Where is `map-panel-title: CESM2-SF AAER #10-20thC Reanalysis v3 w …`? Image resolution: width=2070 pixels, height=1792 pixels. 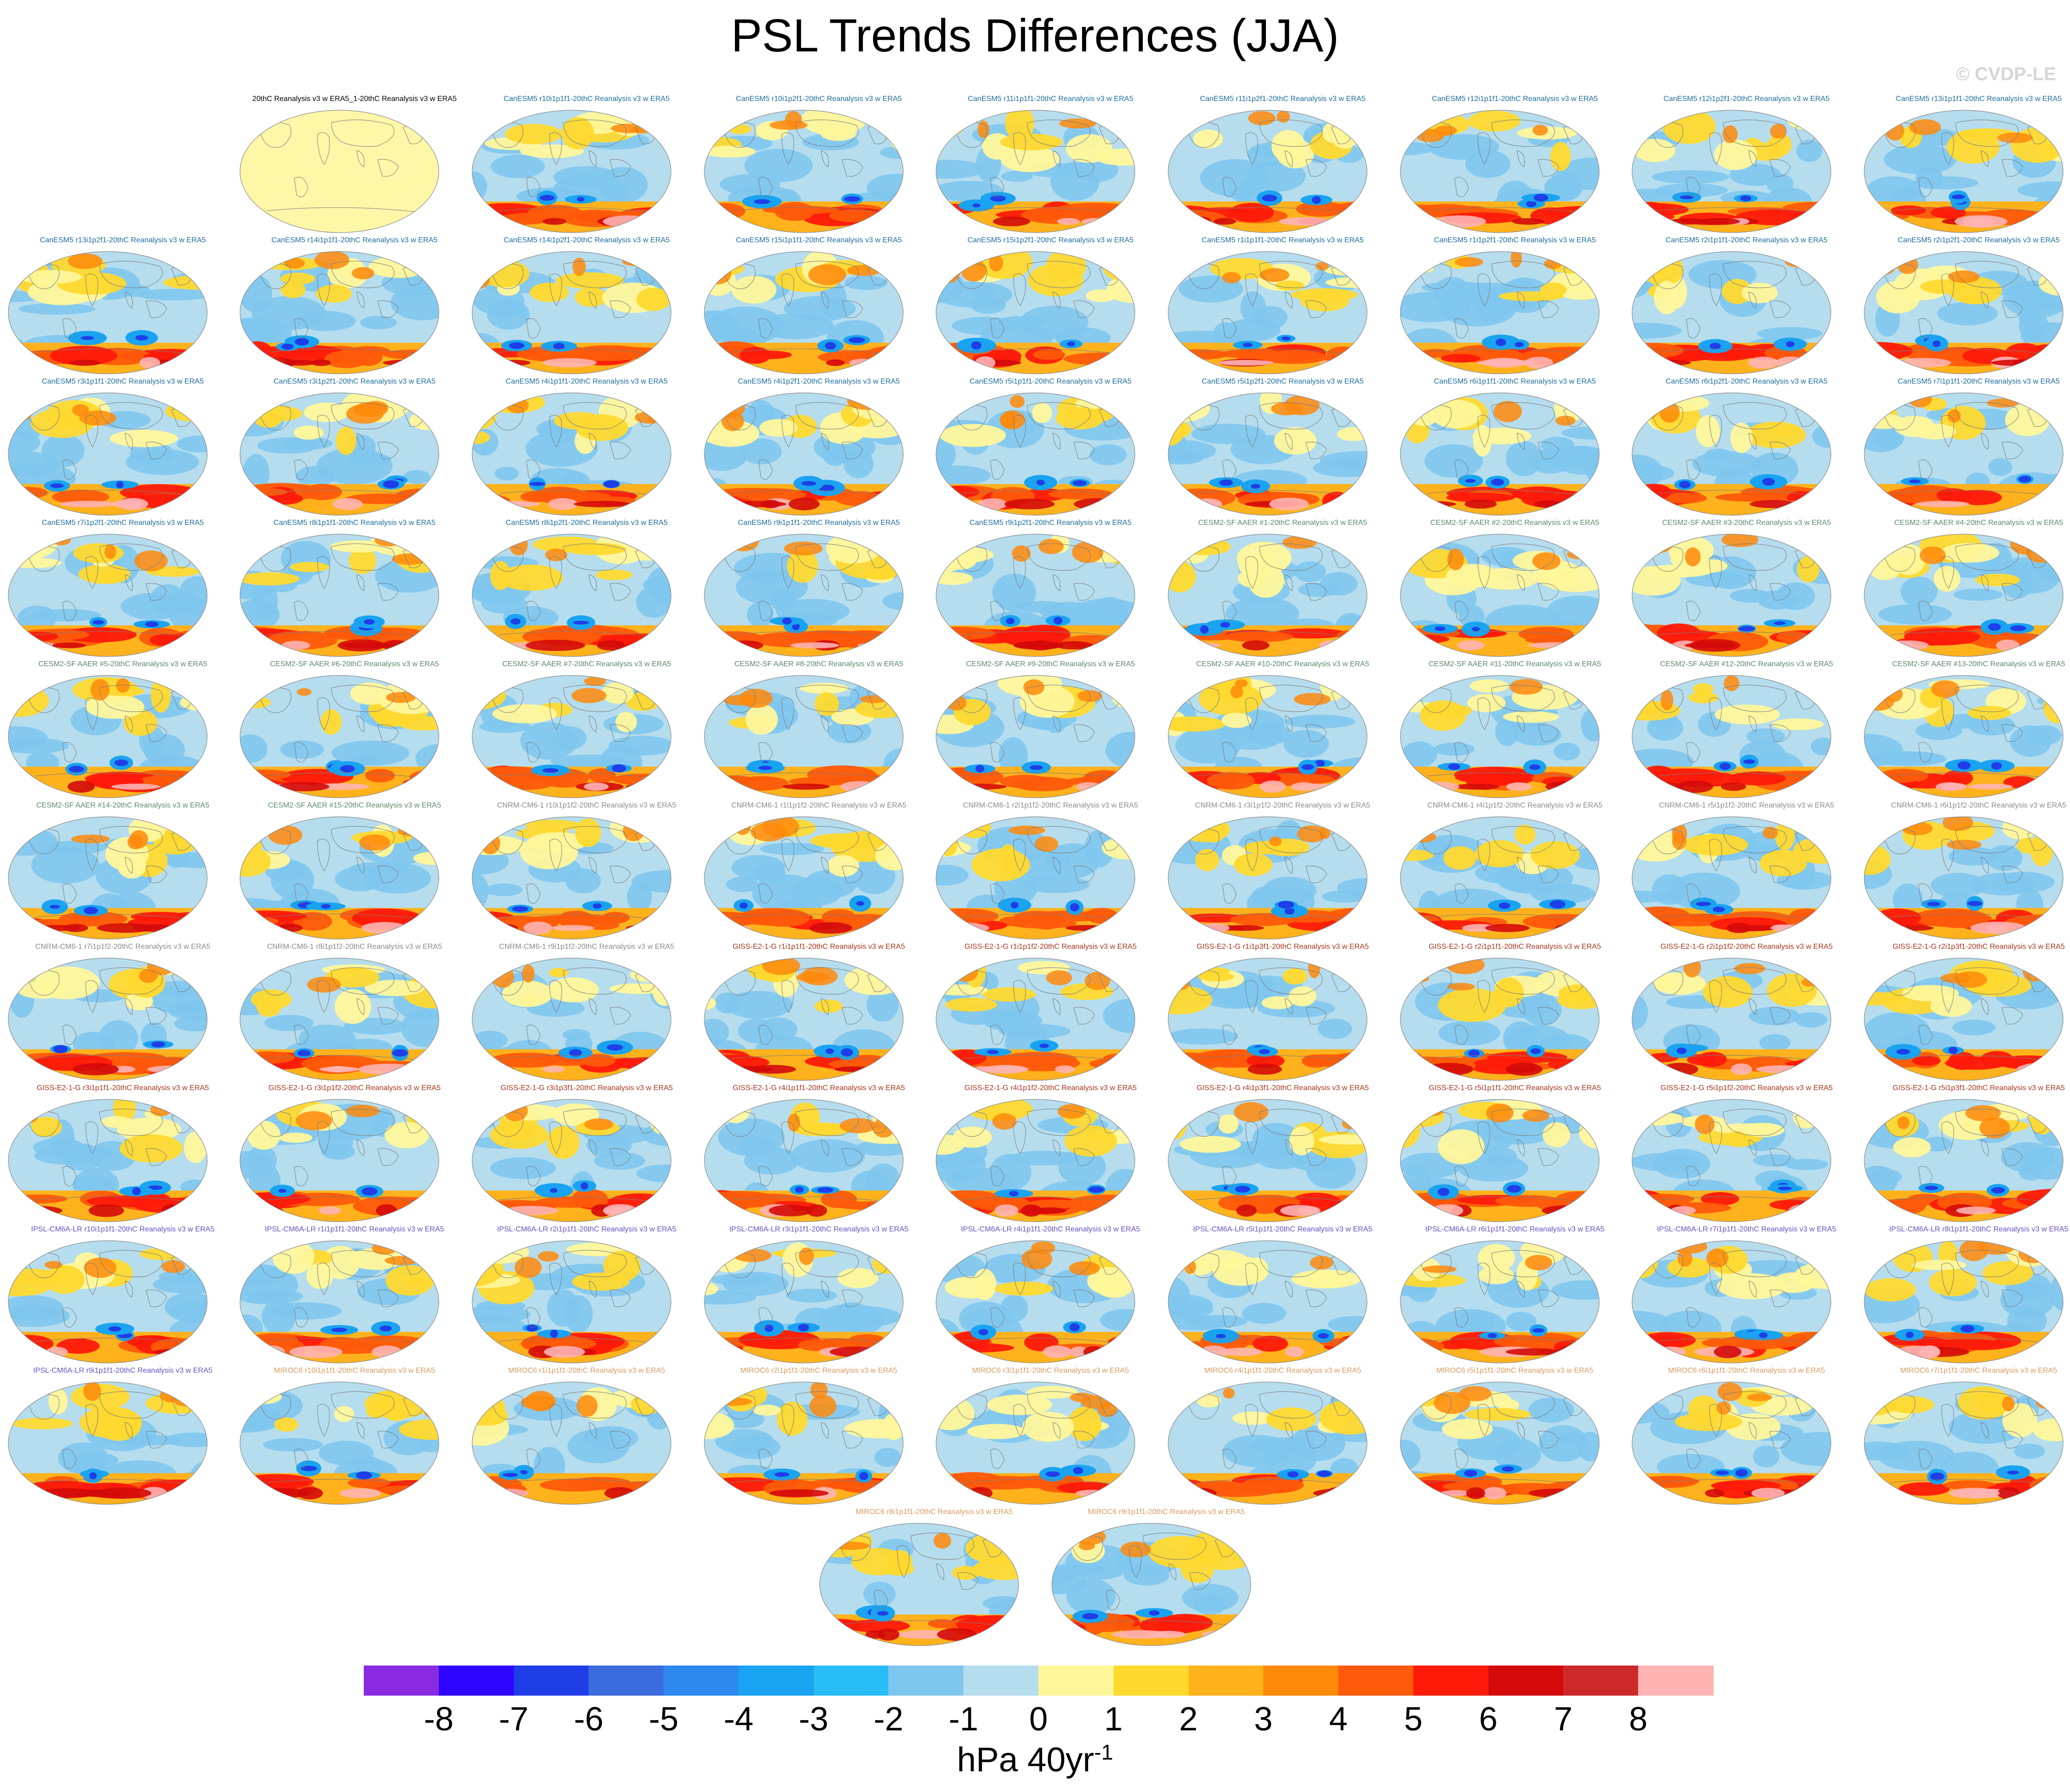
map-panel-title: CESM2-SF AAER #10-20thC Reanalysis v3 w … is located at coordinates (1282, 664).